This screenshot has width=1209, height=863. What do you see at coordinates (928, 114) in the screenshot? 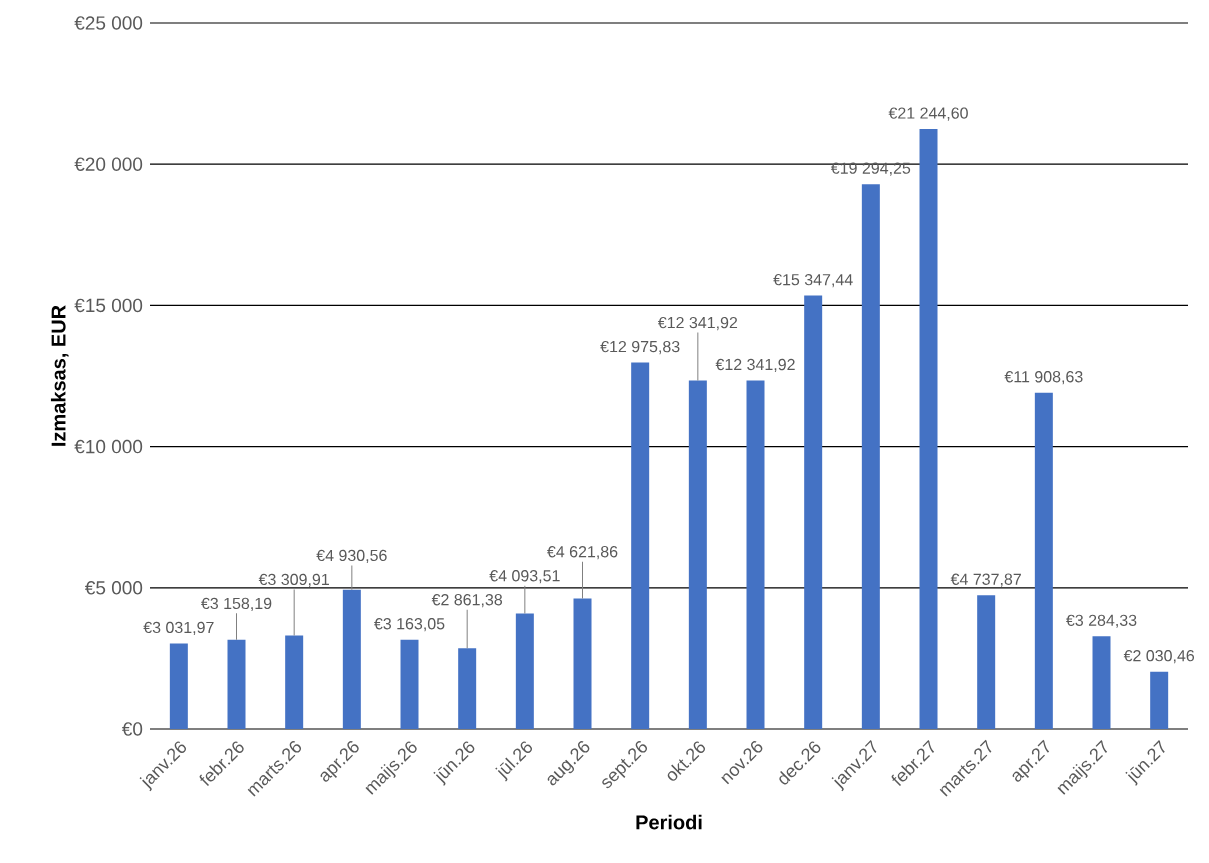
I see `data-label: €21 244,60` at bounding box center [928, 114].